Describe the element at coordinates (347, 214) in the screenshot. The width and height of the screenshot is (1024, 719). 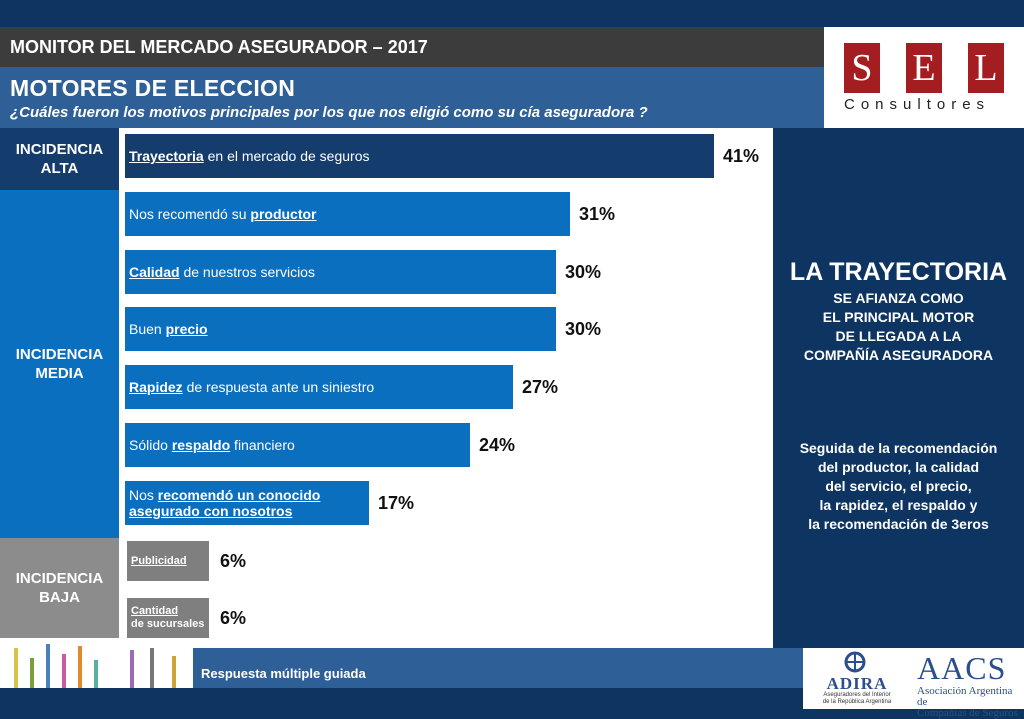
I see `bar: Nos recomendó su productor` at that location.